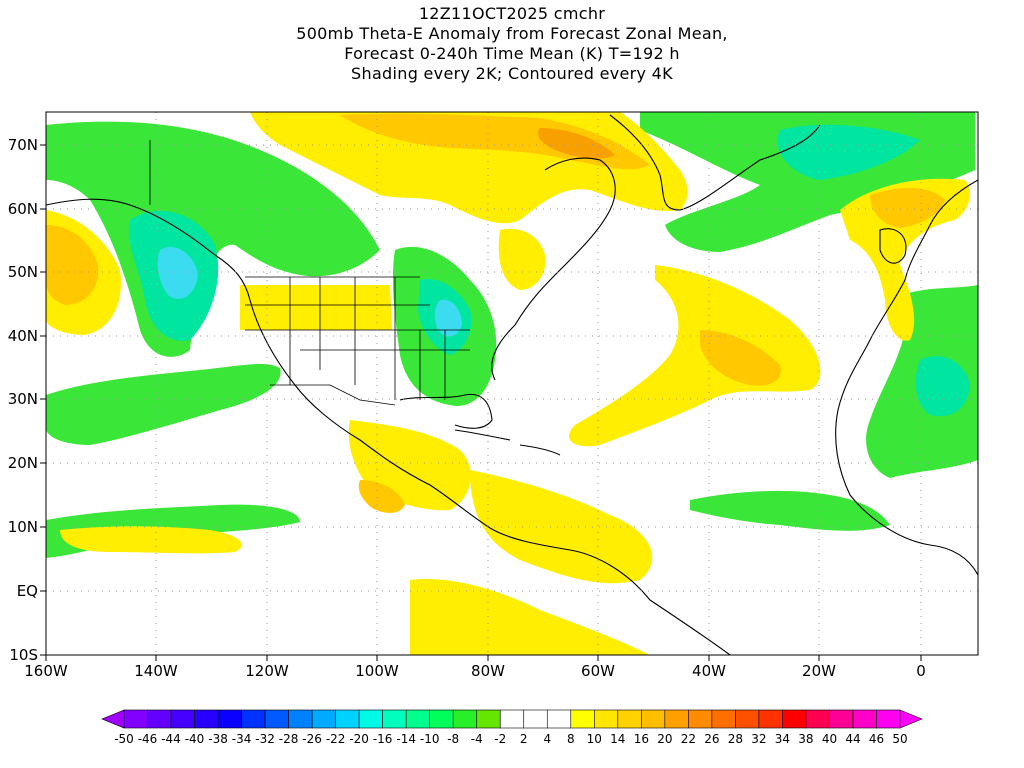 The image size is (1024, 768). Describe the element at coordinates (907, 208) in the screenshot. I see `pos-core-europe` at that location.